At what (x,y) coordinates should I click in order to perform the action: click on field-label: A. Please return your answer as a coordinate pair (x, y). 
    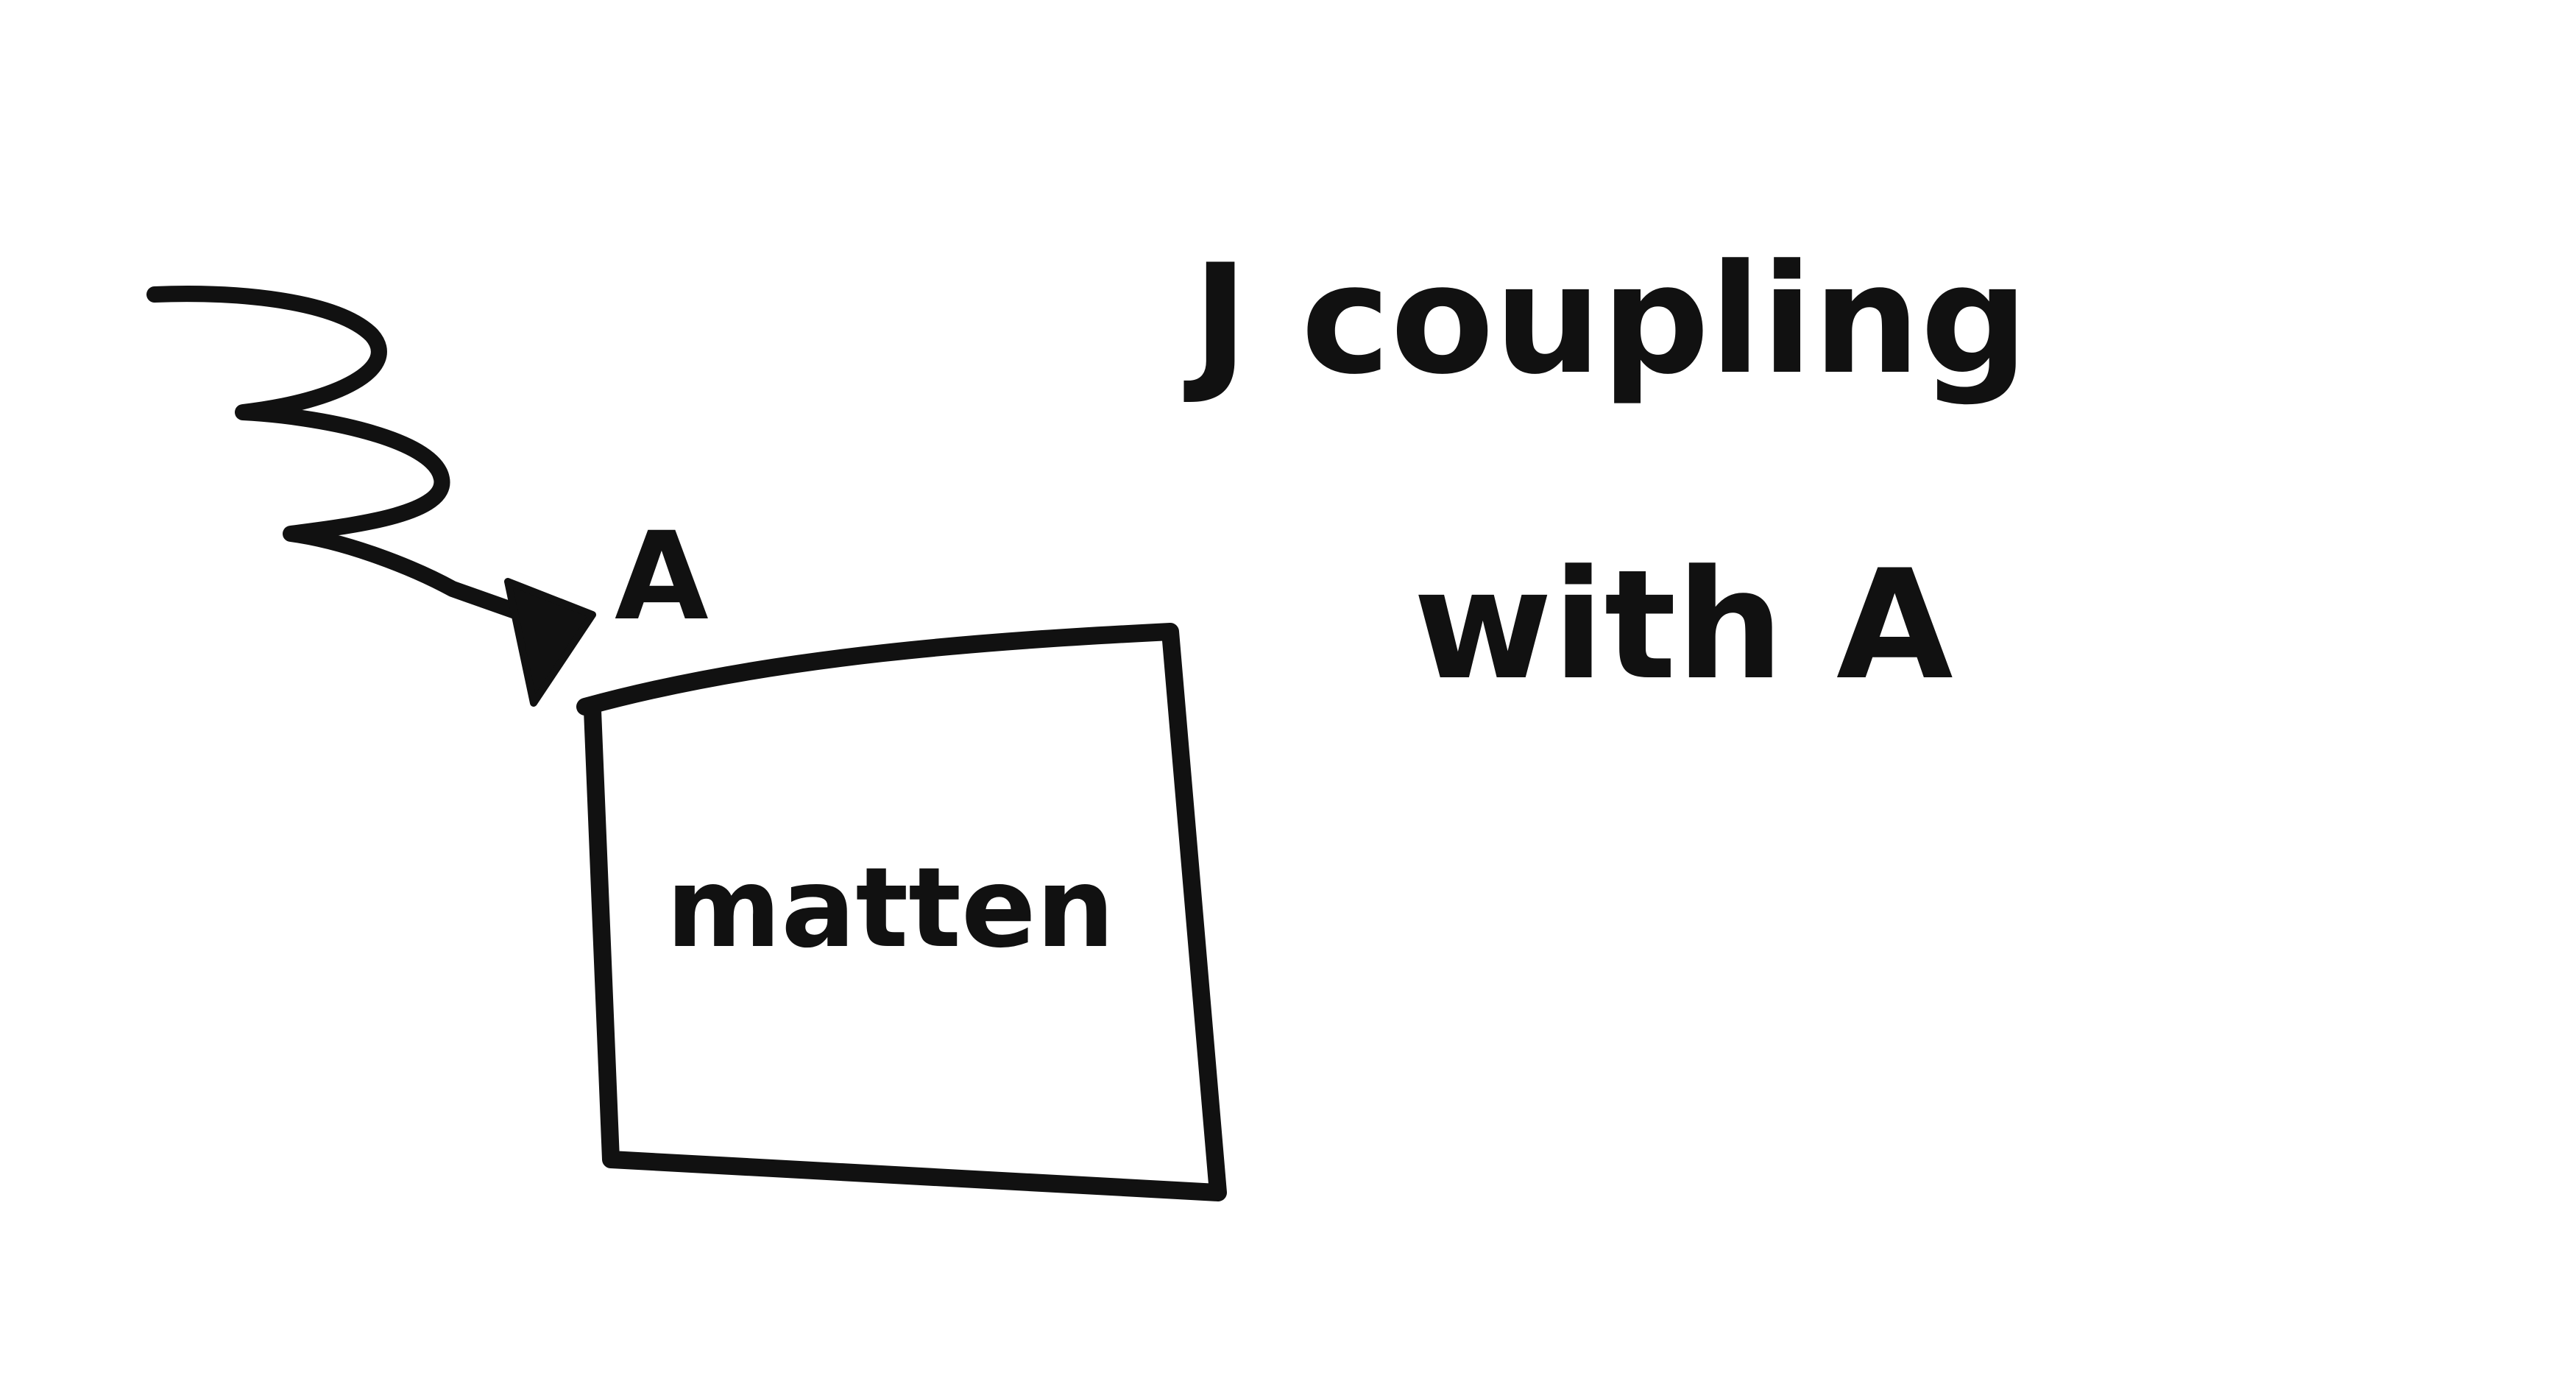
    Looking at the image, I should click on (662, 576).